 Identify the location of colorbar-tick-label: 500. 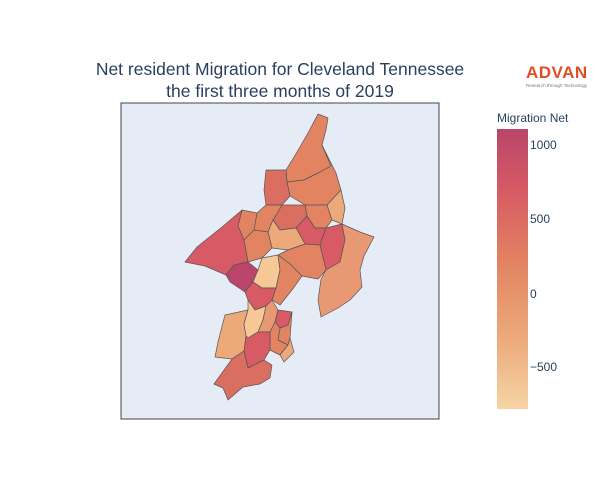
(540, 219).